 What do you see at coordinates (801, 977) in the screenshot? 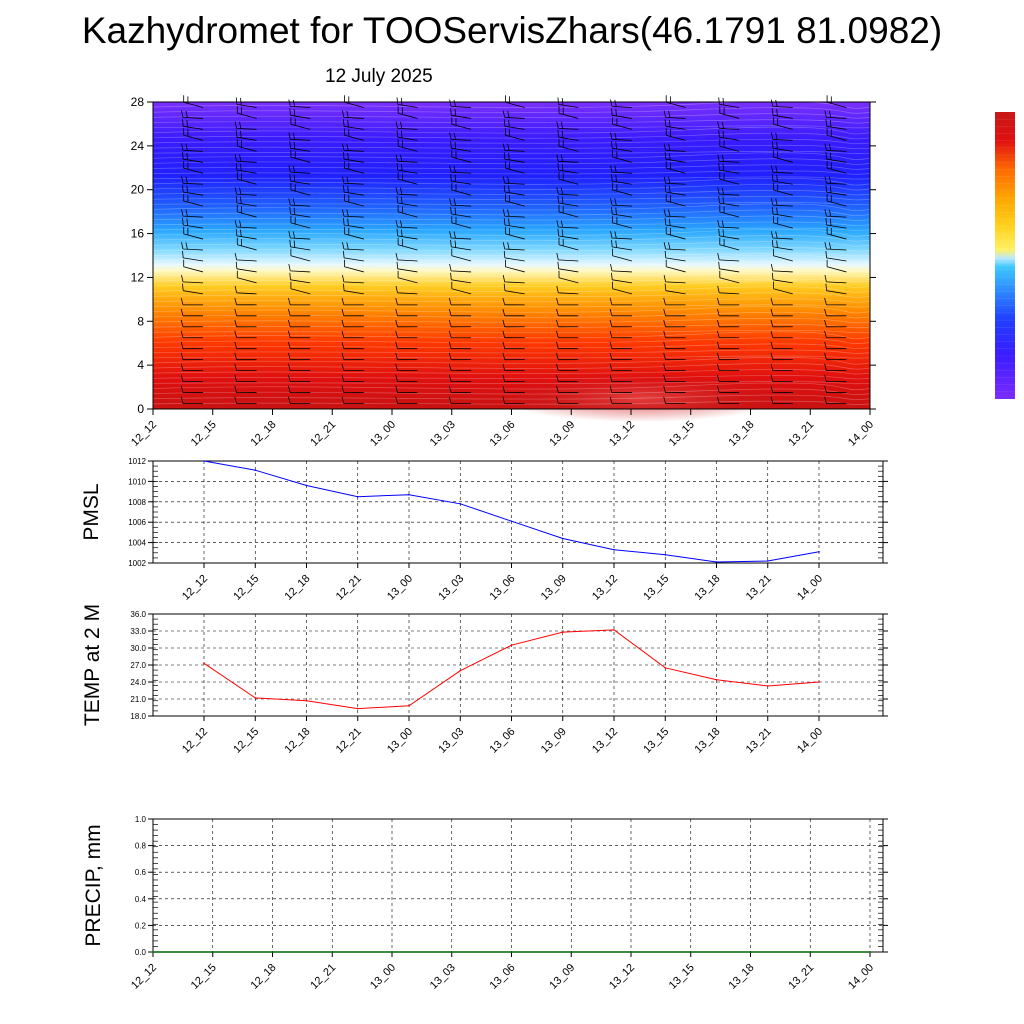
I see `x-tick-label: 13_21` at bounding box center [801, 977].